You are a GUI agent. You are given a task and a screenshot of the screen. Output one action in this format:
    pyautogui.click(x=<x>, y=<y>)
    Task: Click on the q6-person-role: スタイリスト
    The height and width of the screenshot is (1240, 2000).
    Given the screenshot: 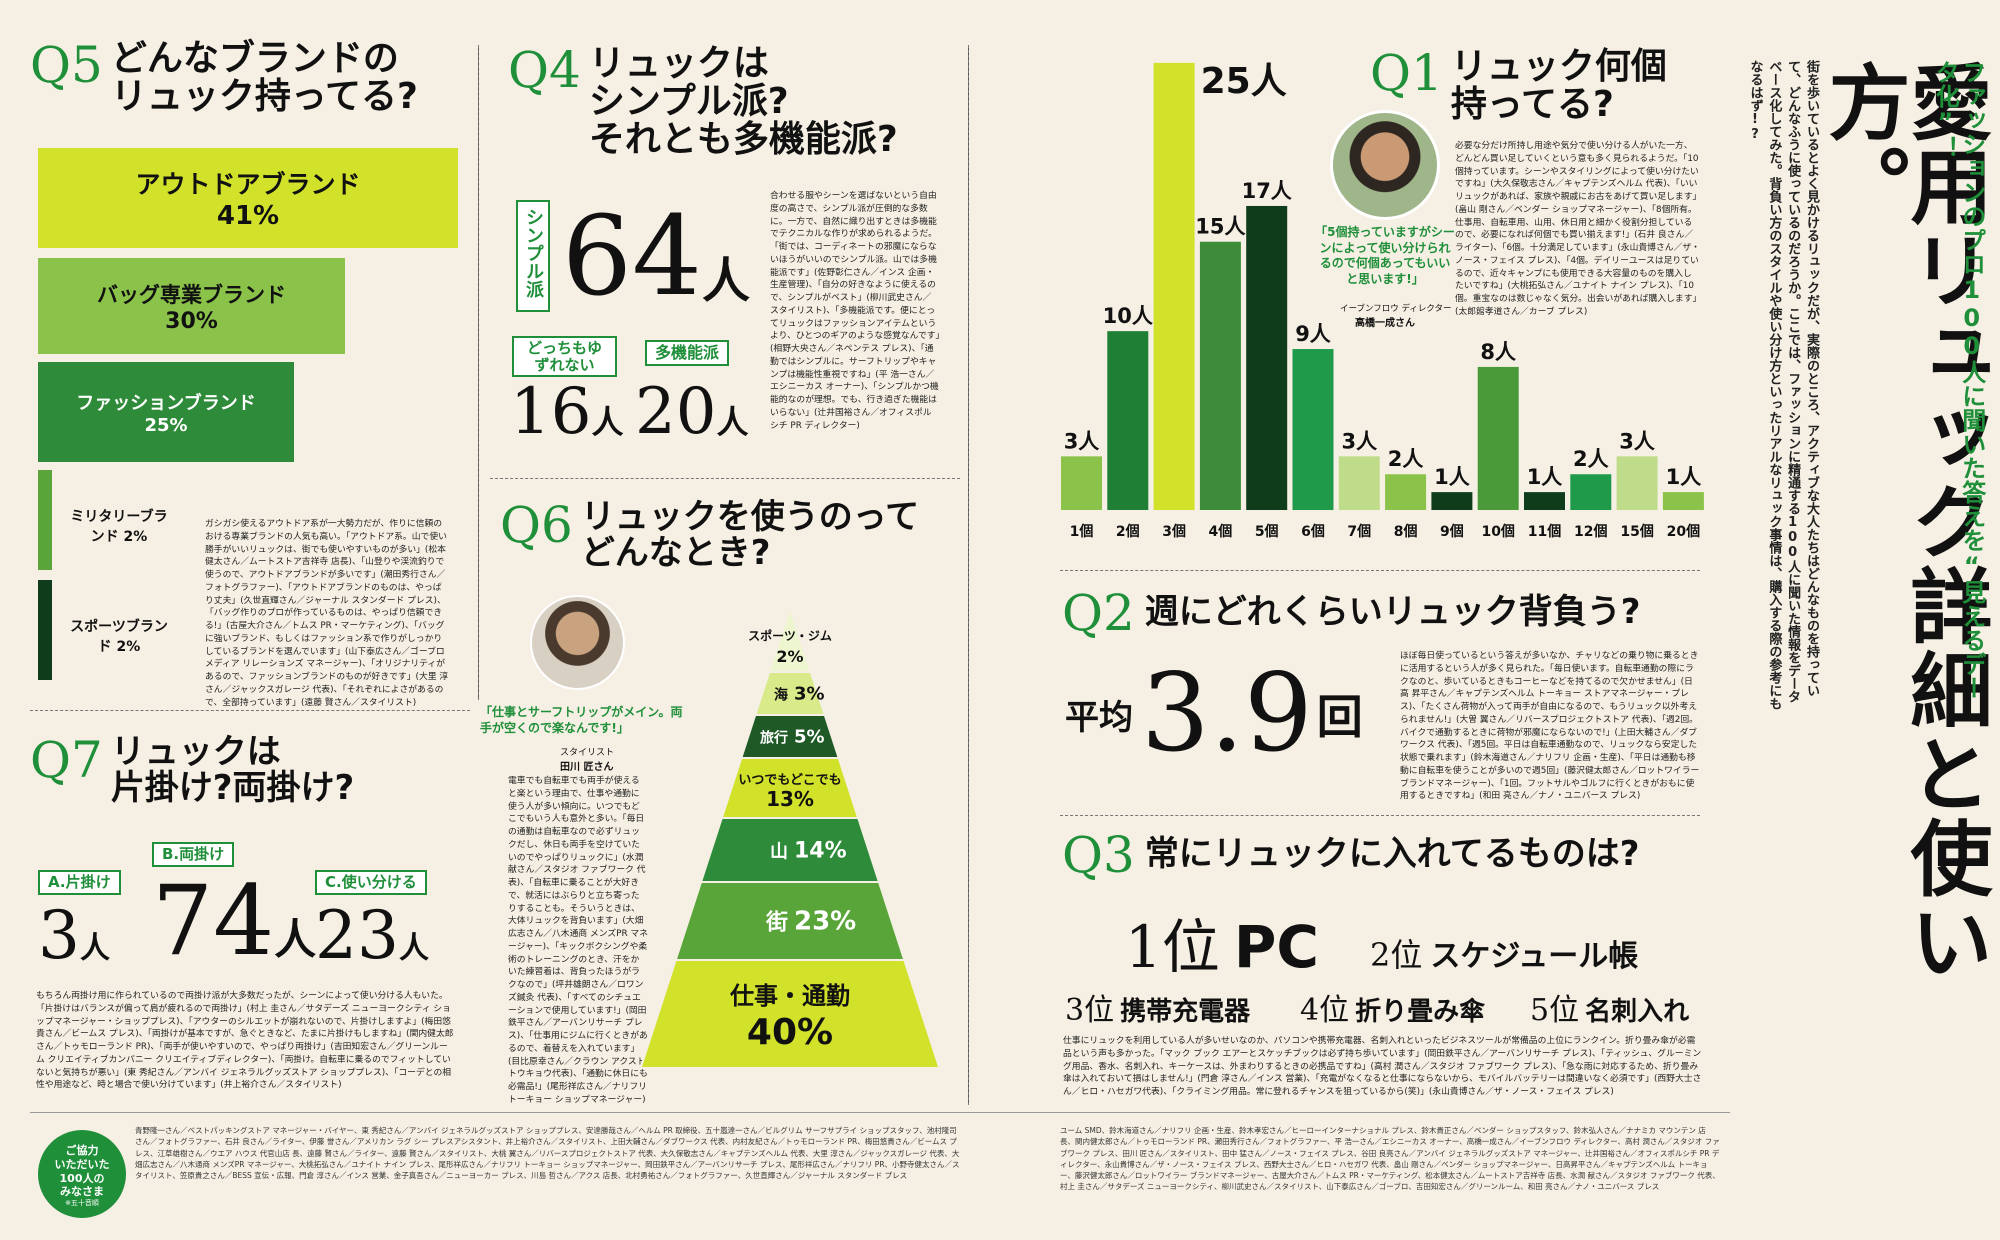 What is the action you would take?
    pyautogui.click(x=587, y=753)
    